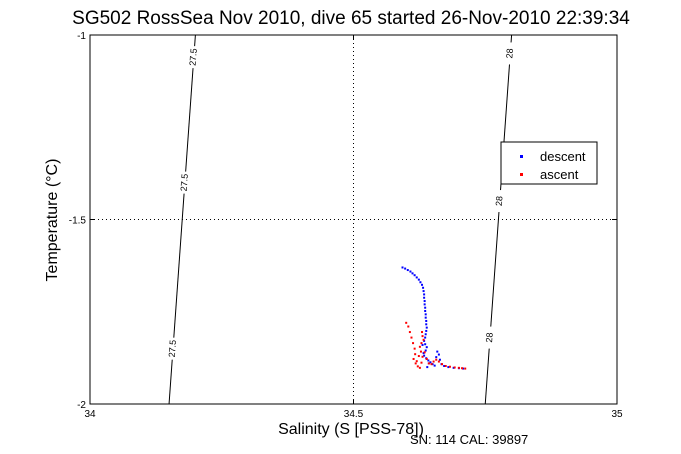 The height and width of the screenshot is (454, 681). Describe the element at coordinates (354, 414) in the screenshot. I see `x-tick-label: 34.5` at that location.